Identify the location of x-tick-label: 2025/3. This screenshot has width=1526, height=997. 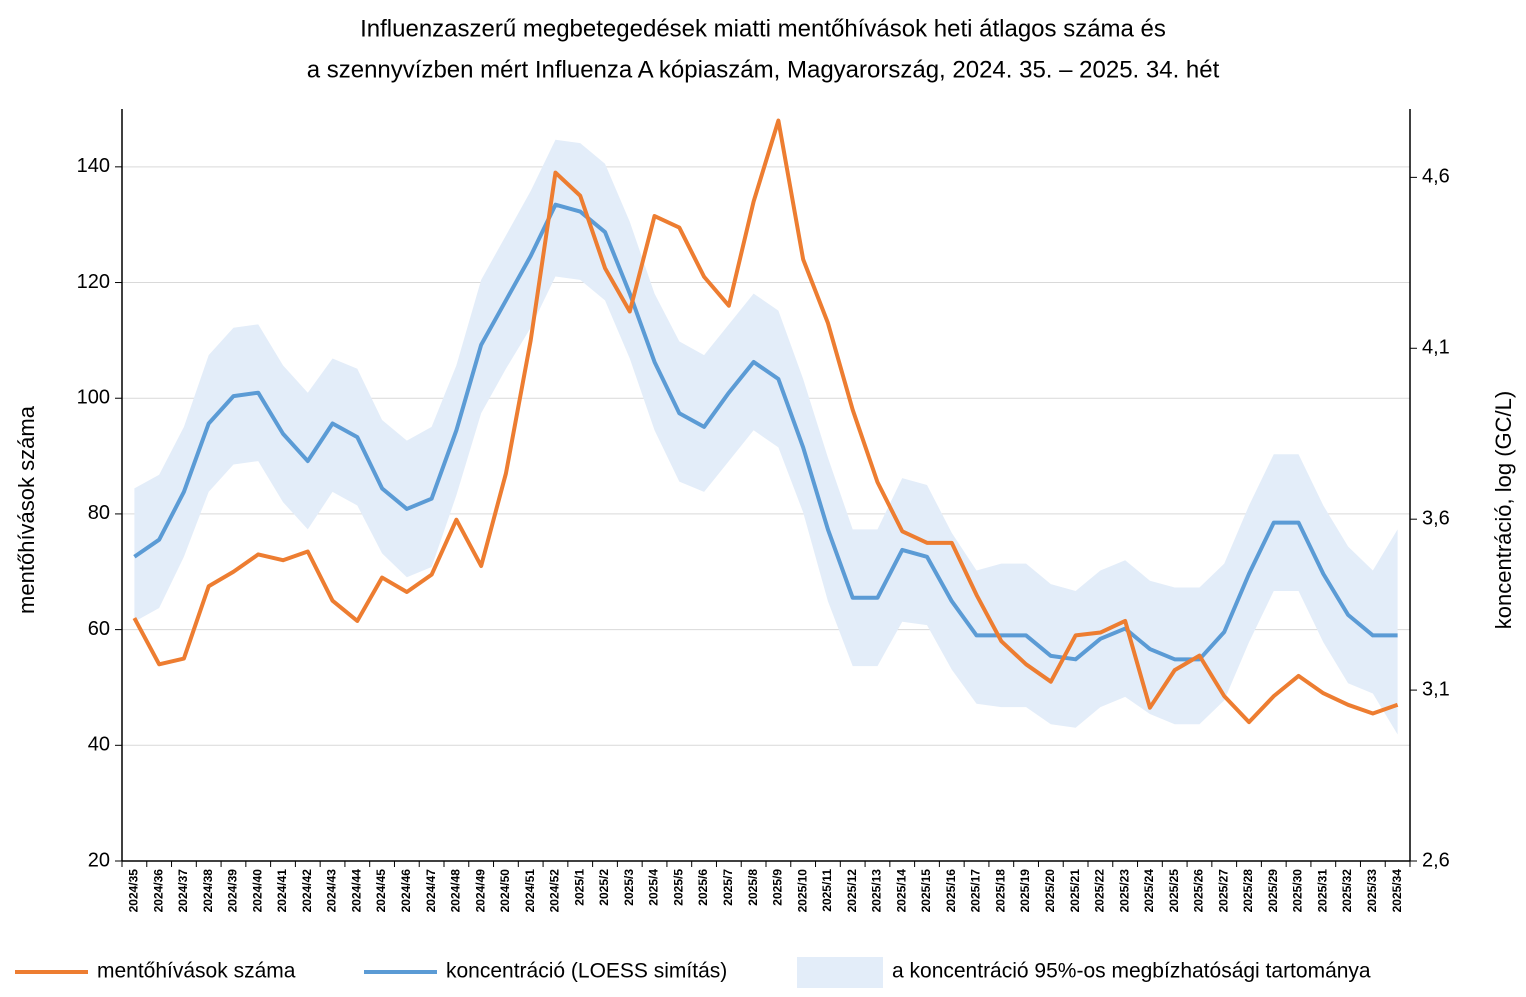
(629, 887).